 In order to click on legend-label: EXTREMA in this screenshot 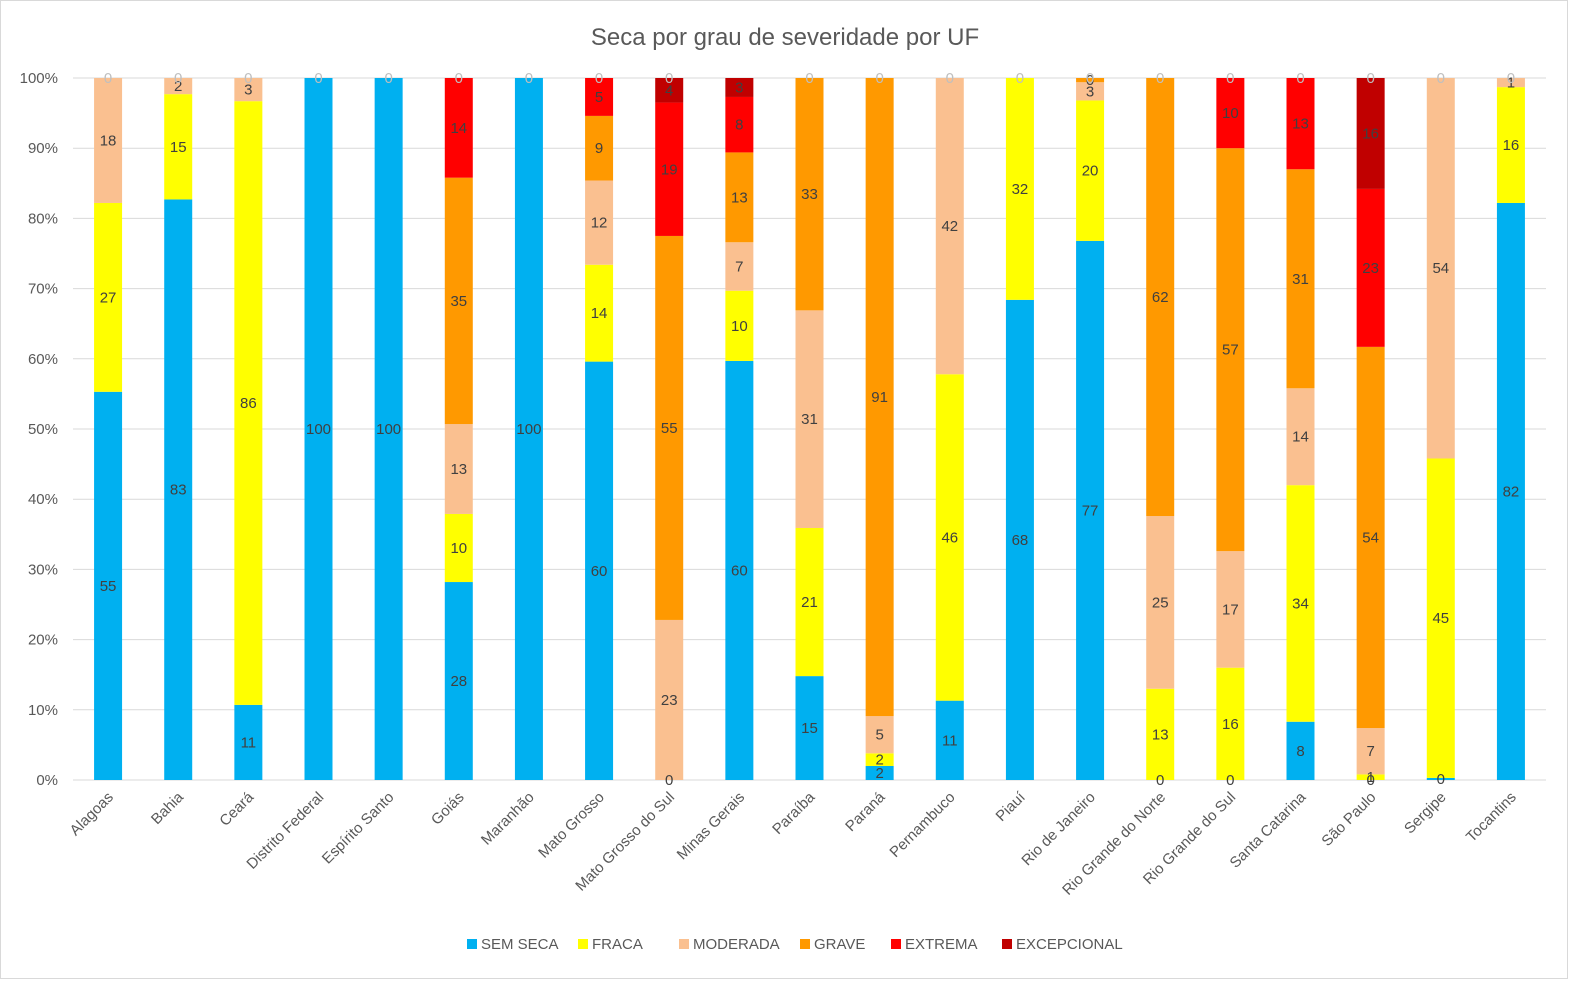, I will do `click(941, 944)`.